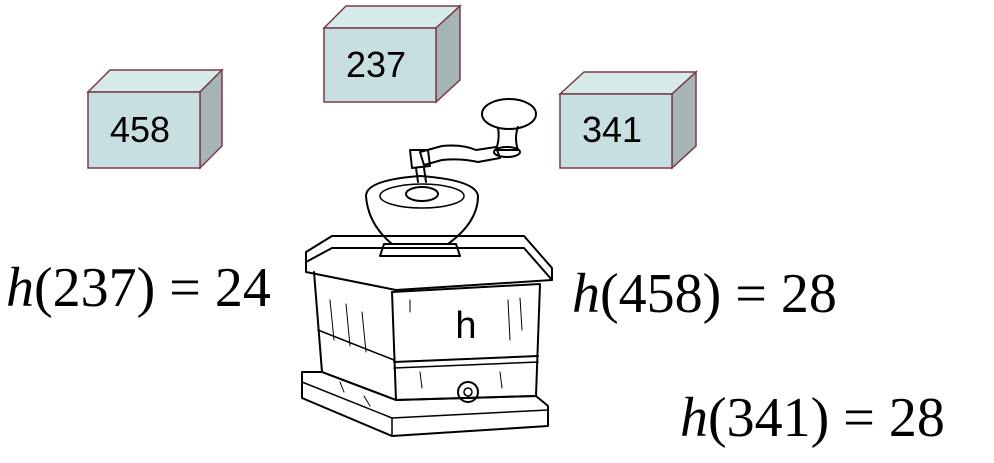 This screenshot has height=463, width=994. I want to click on crank-knob-base, so click(507, 152).